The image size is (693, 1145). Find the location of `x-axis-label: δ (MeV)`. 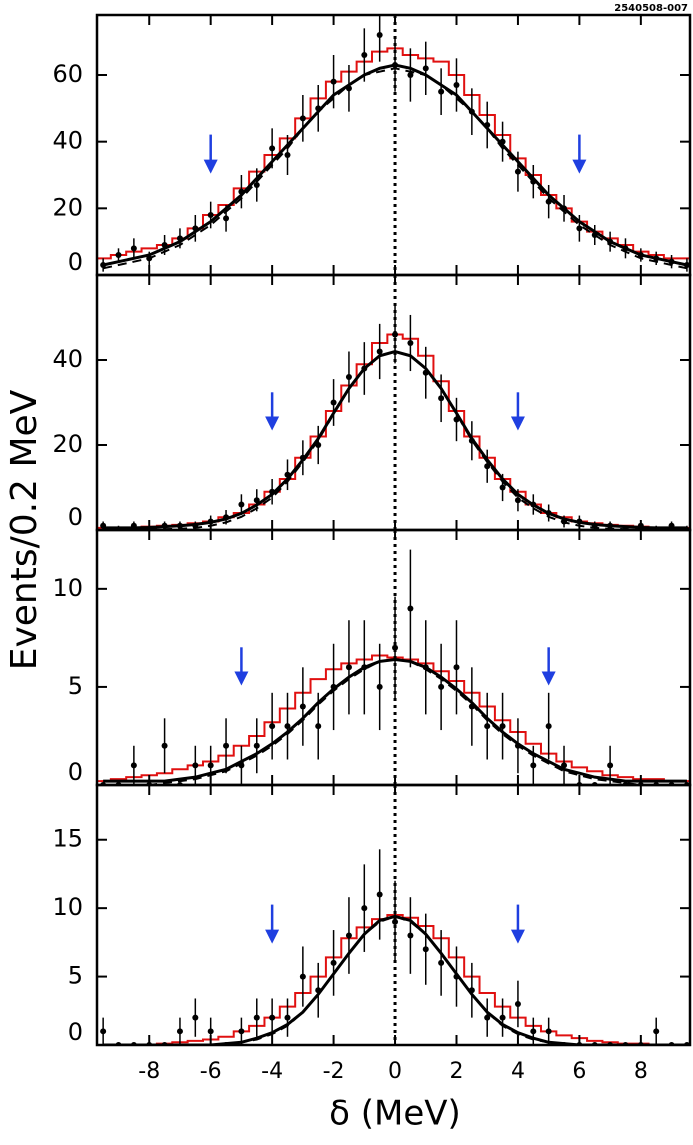

x-axis-label: δ (MeV) is located at coordinates (395, 1114).